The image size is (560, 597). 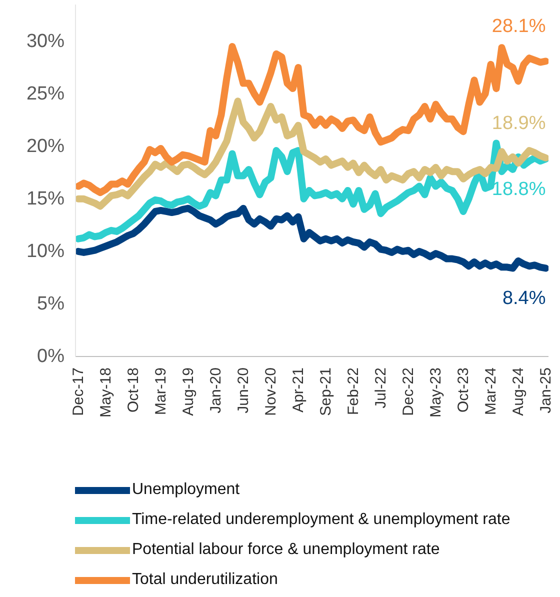 I want to click on x-tick-label: Dec-22, so click(x=408, y=391).